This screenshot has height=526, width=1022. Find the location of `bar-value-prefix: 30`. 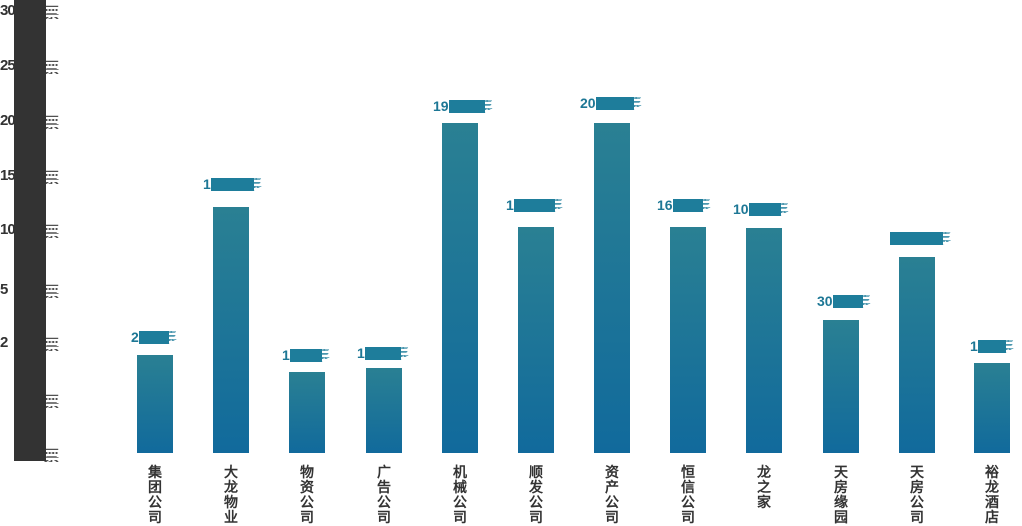

bar-value-prefix: 30 is located at coordinates (825, 301).